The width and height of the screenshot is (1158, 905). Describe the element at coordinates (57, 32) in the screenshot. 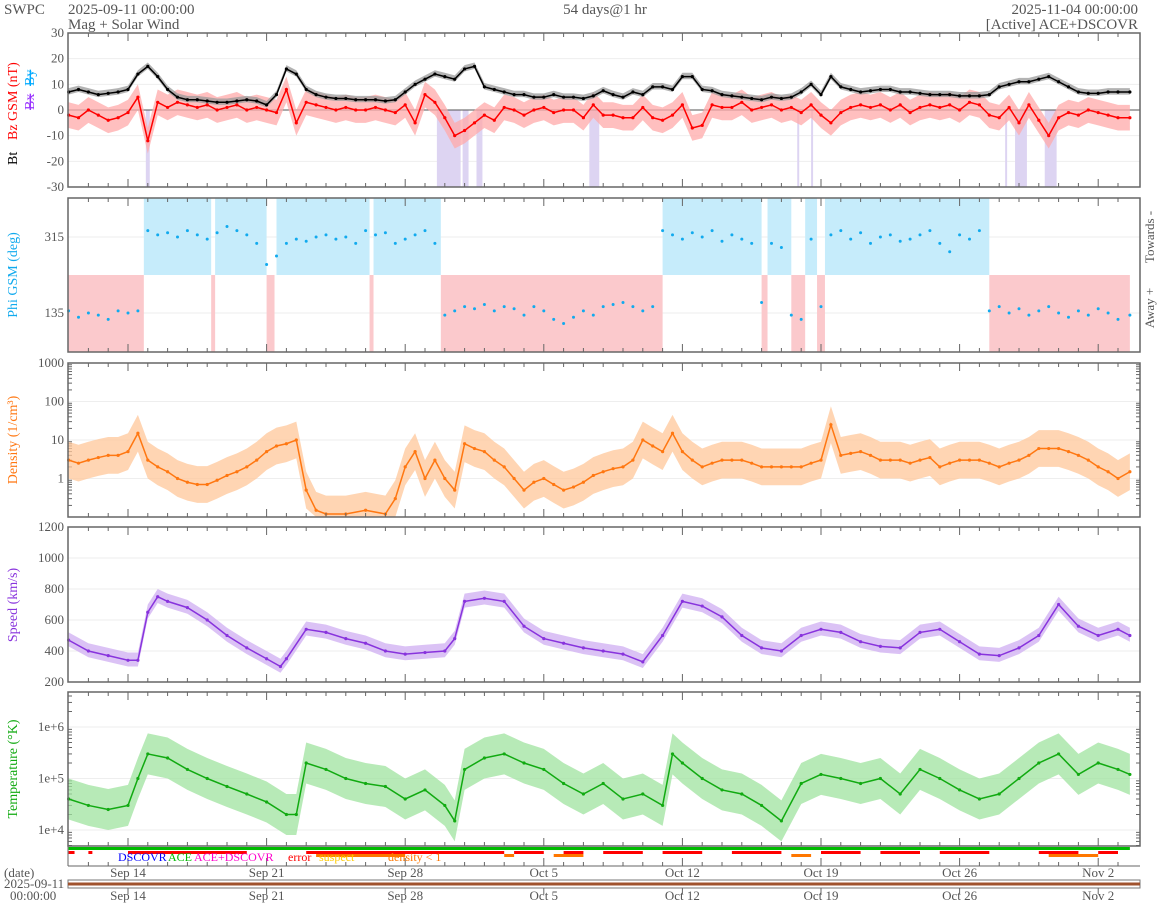

I see `y-tick-label: 30` at that location.